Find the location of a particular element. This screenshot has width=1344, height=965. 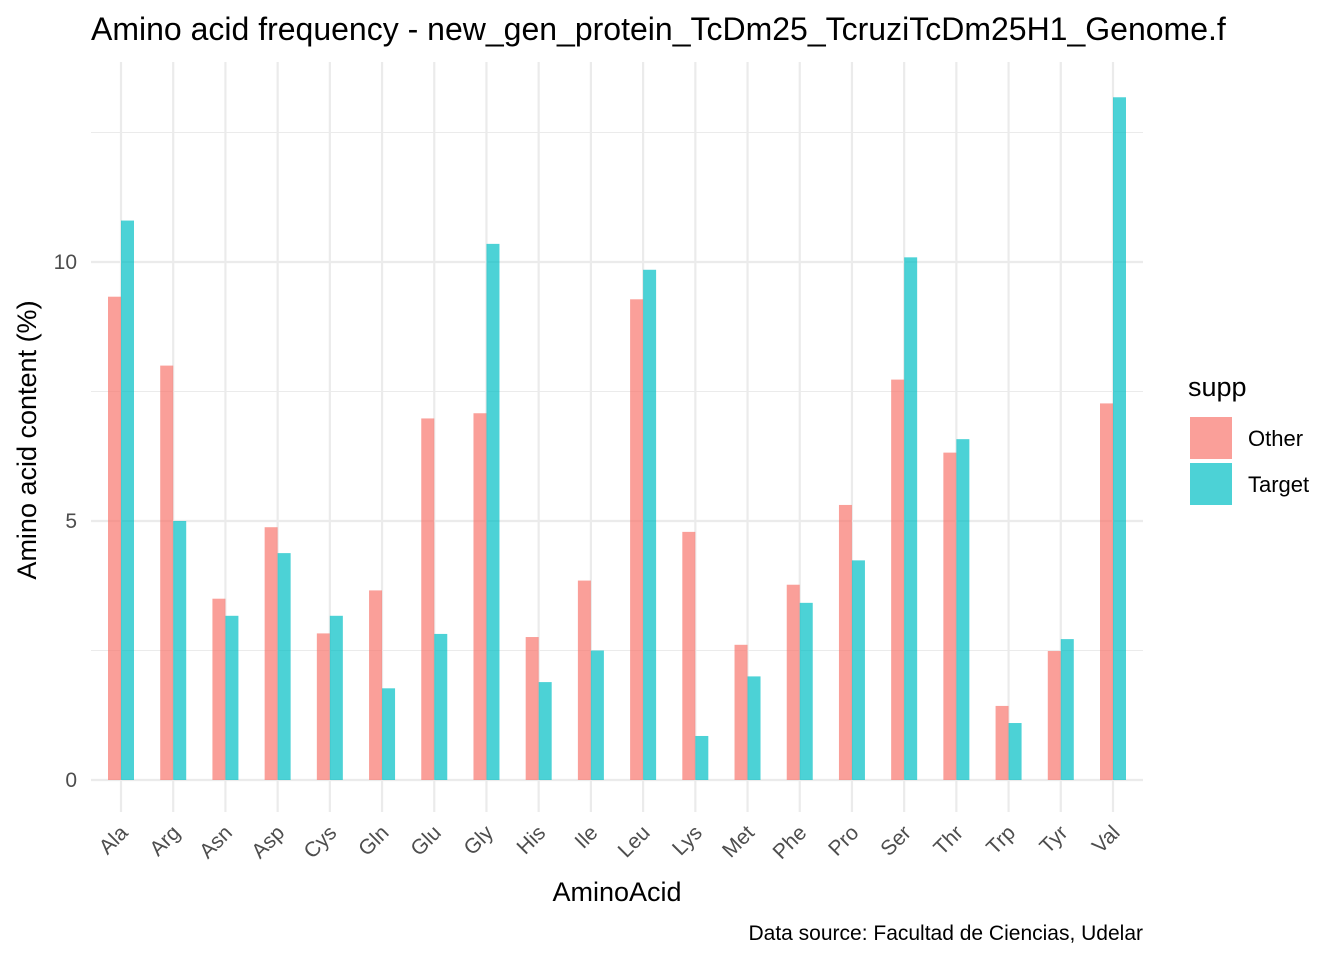

bar-target-leu is located at coordinates (650, 524).